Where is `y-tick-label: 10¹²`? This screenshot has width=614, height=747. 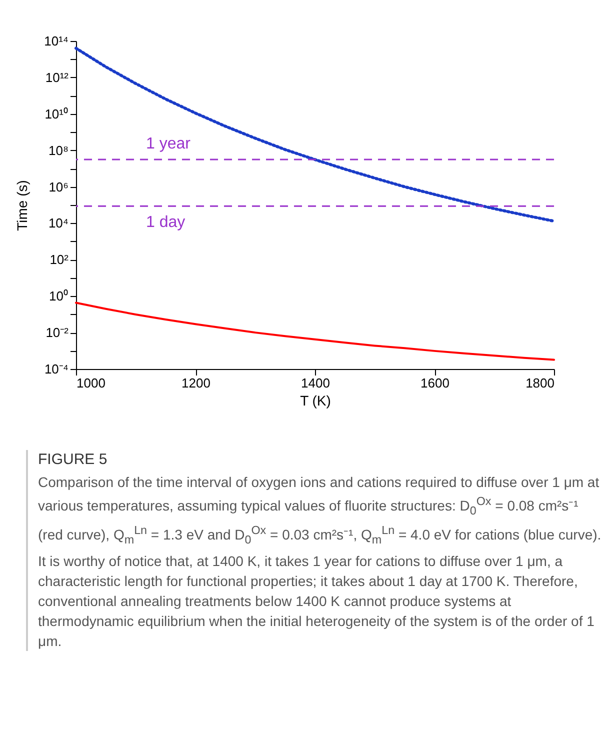 y-tick-label: 10¹² is located at coordinates (57, 77).